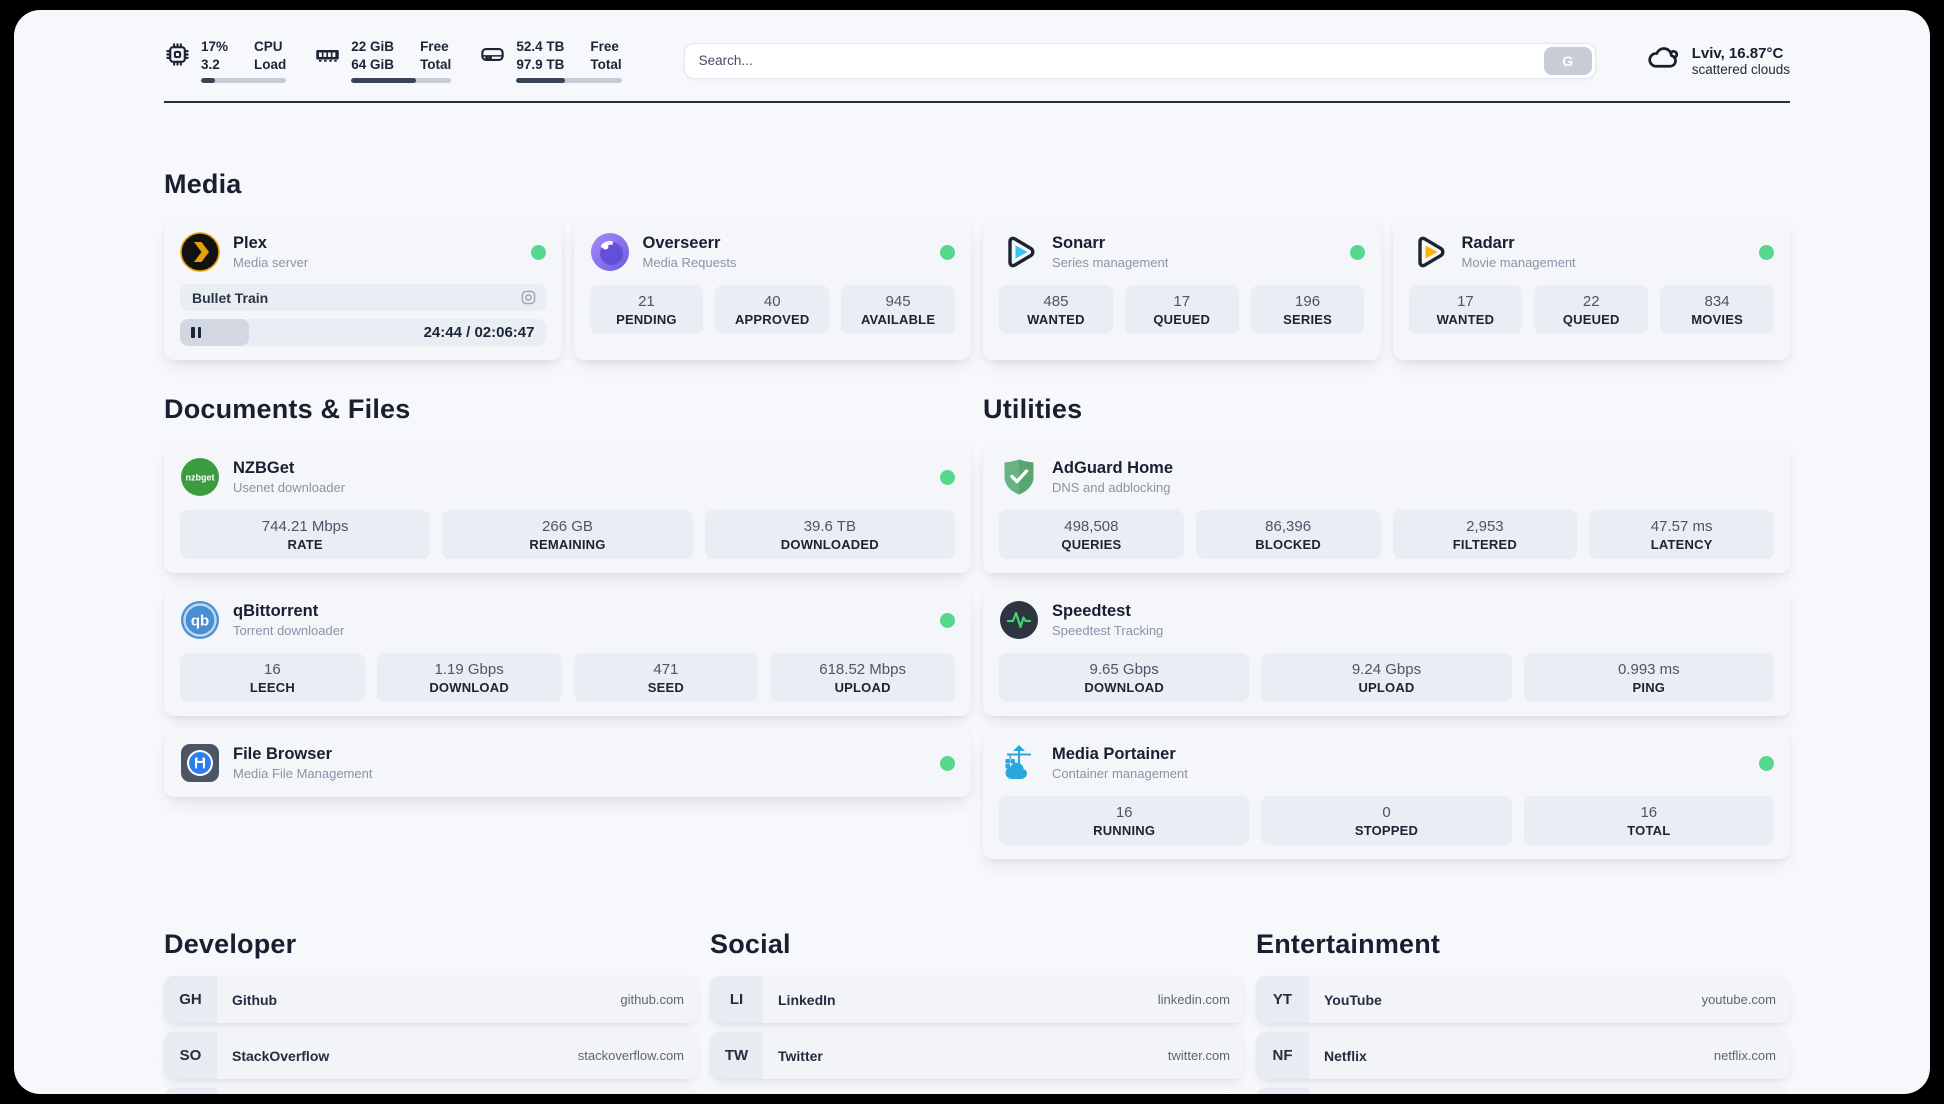 The width and height of the screenshot is (1944, 1104). What do you see at coordinates (1648, 821) in the screenshot?
I see `stat-box: 16 TOTAL` at bounding box center [1648, 821].